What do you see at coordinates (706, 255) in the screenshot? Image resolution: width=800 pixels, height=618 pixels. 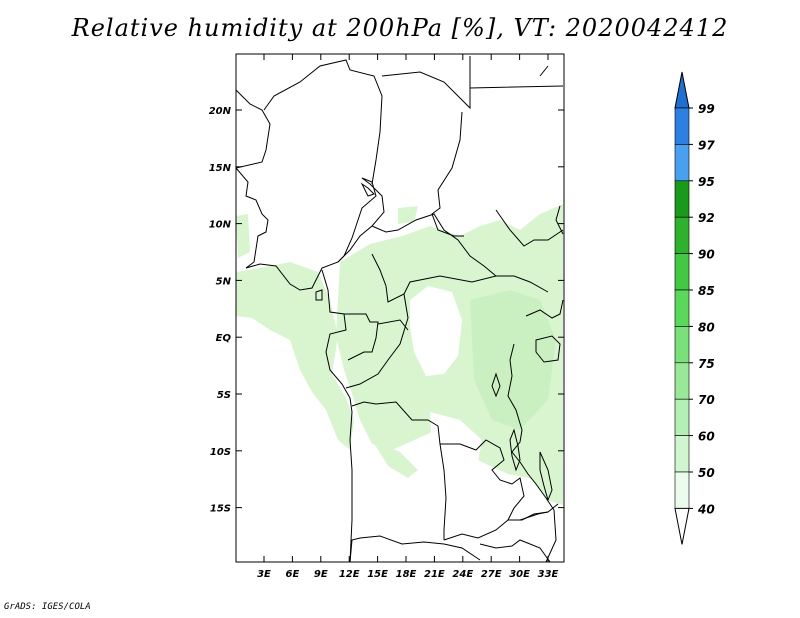 I see `colorbar-label: 90` at bounding box center [706, 255].